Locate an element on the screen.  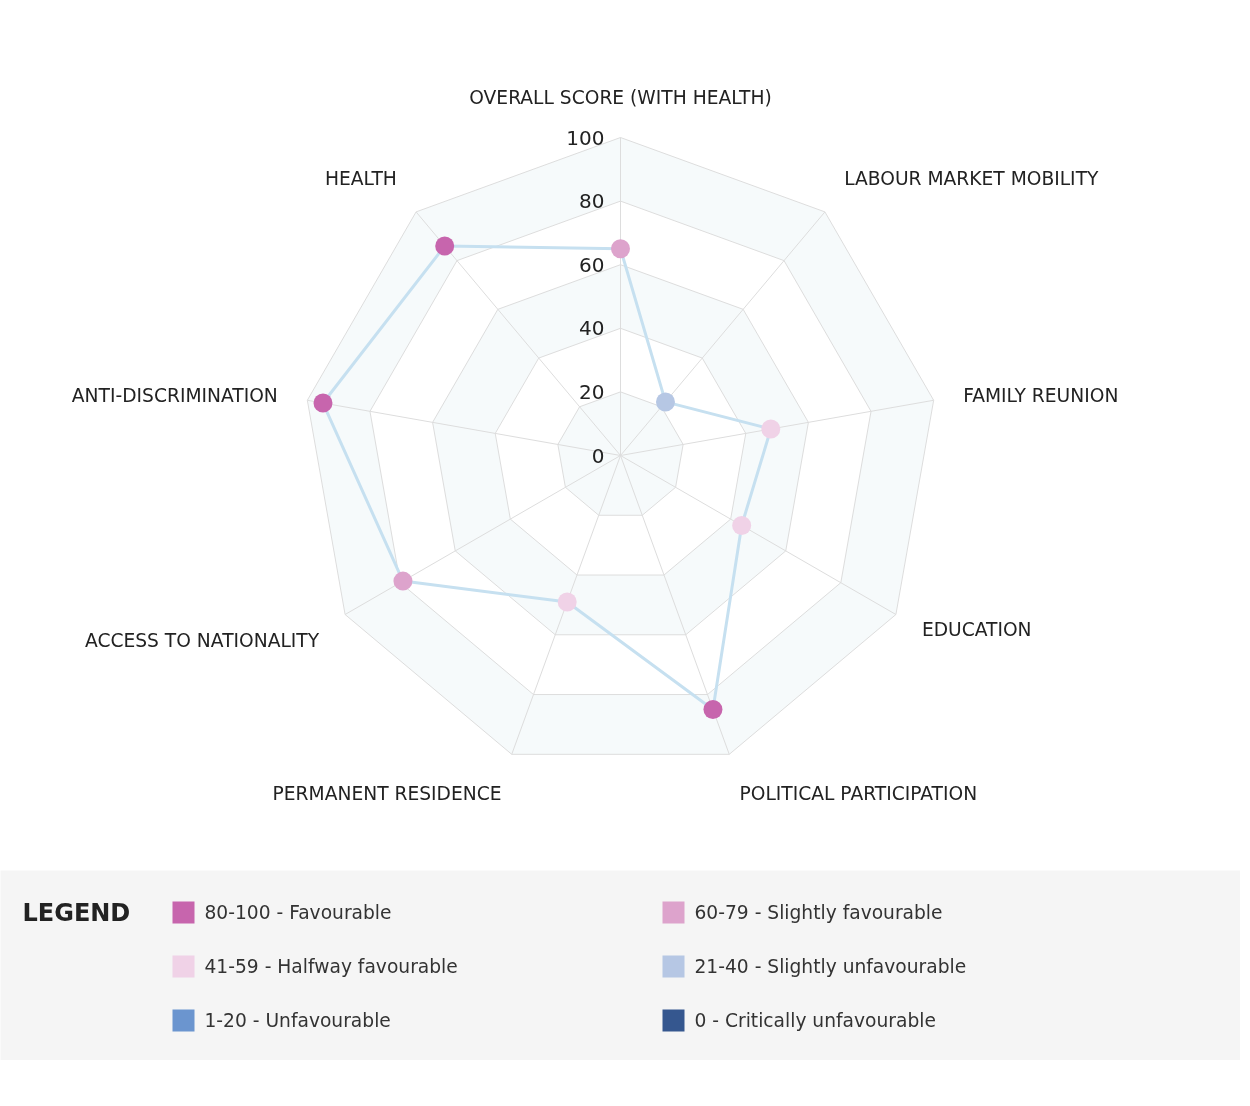
category-label: 80-100 - Favourable is located at coordinates (298, 912).